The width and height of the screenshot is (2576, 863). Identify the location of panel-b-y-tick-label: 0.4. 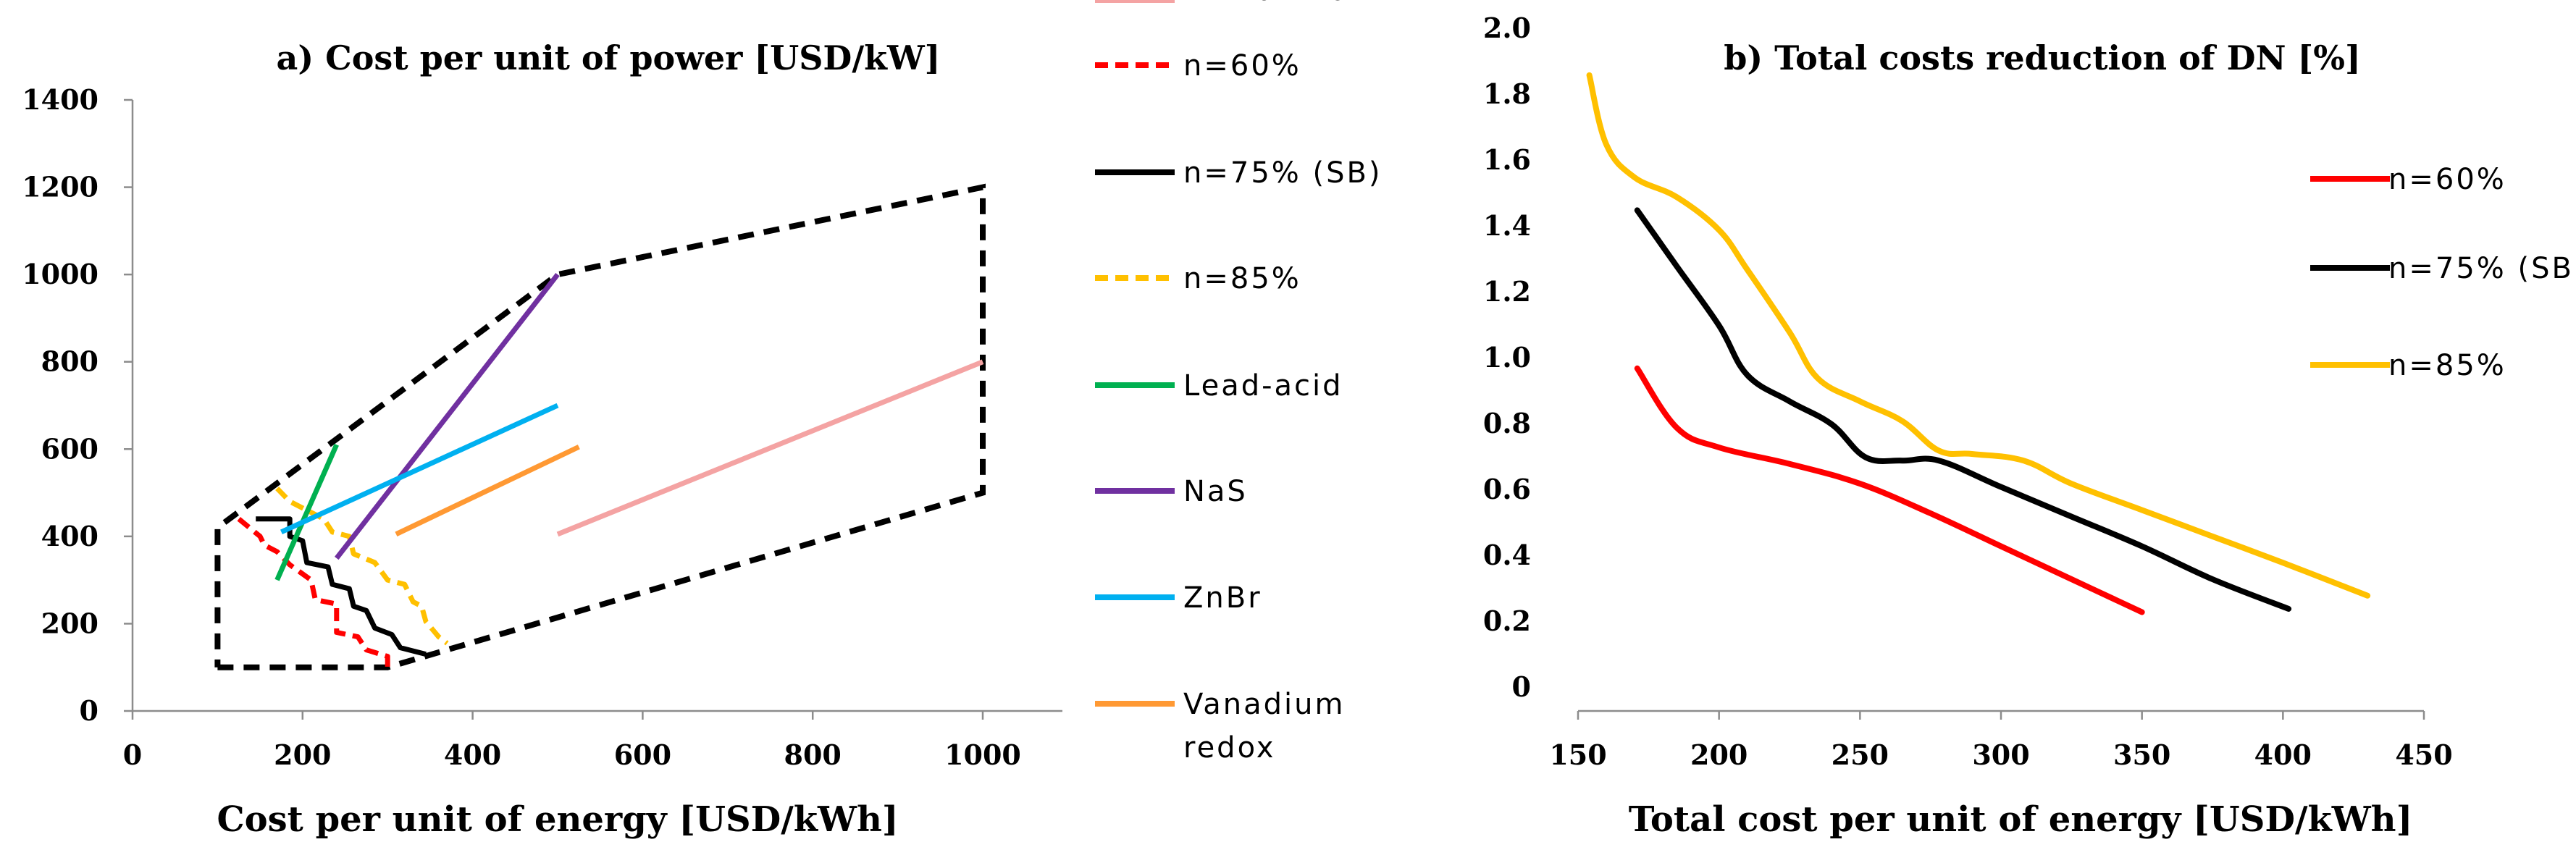
(1507, 555).